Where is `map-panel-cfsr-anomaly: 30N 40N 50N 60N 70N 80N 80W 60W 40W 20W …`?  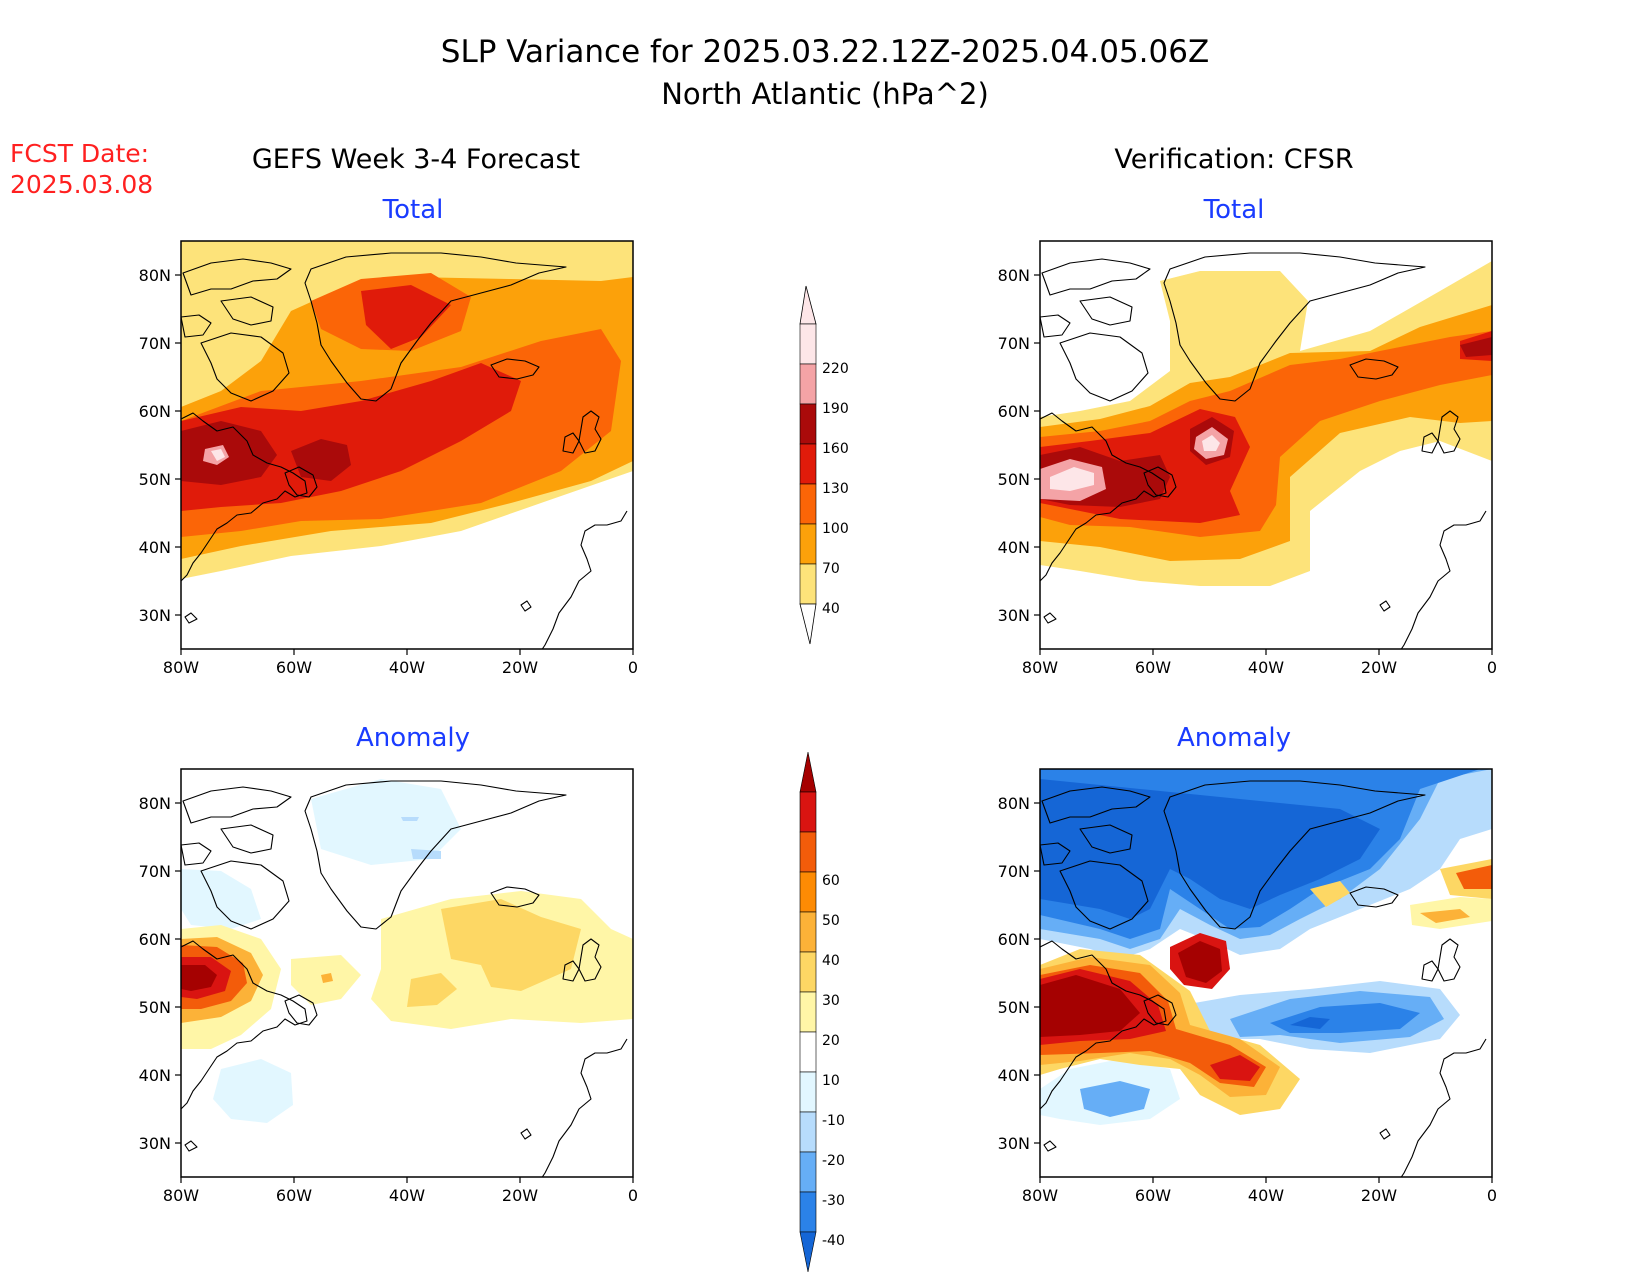 map-panel-cfsr-anomaly: 30N 40N 50N 60N 70N 80N 80W 60W 40W 20W … is located at coordinates (1247, 986).